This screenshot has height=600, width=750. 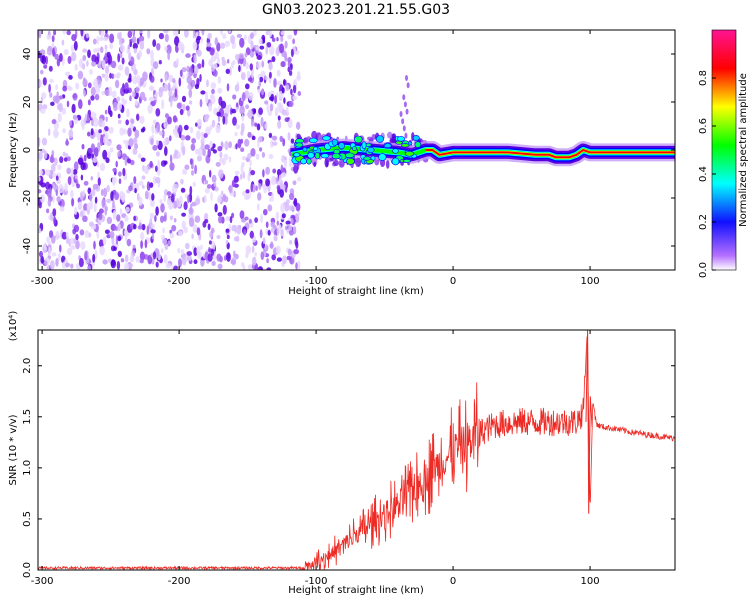 I want to click on colorbar-tick-label: 0.8, so click(x=703, y=78).